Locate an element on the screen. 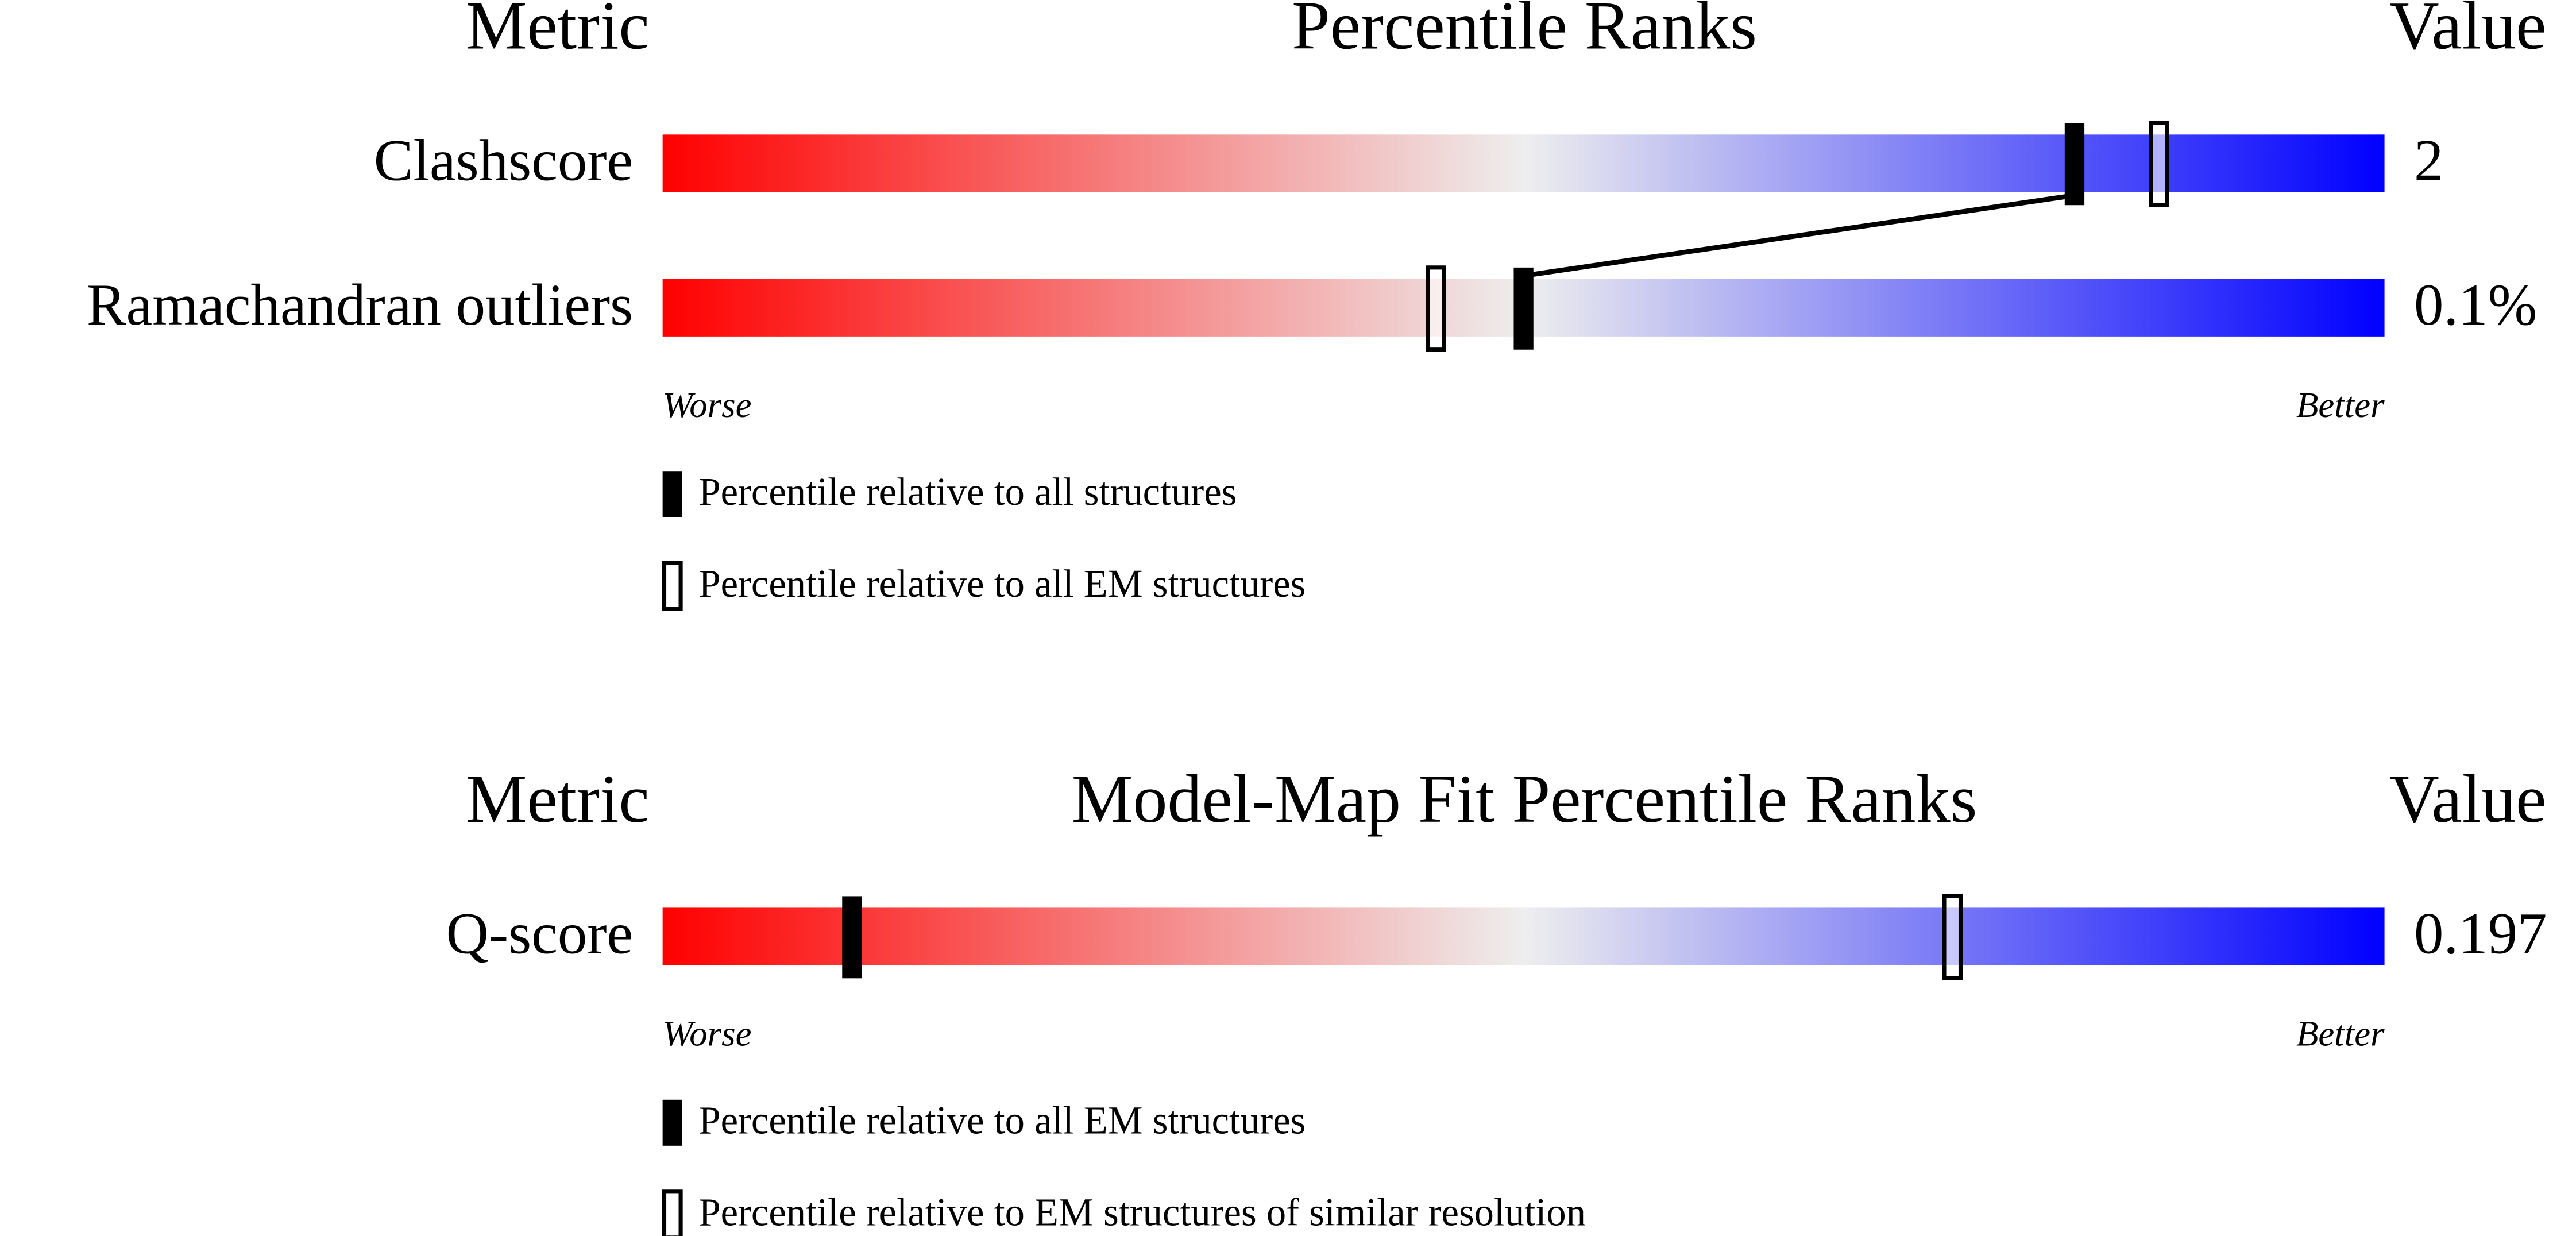  metric-label: Ramachandran outliers is located at coordinates (360, 305).